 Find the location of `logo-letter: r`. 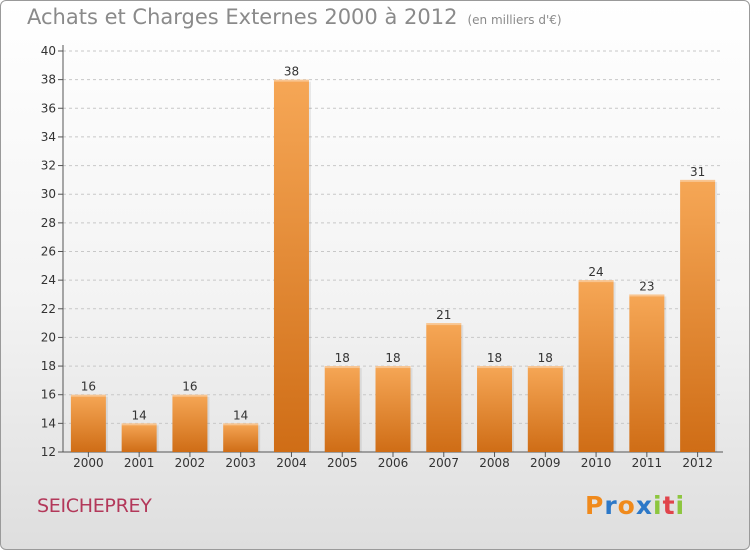

logo-letter: r is located at coordinates (611, 505).